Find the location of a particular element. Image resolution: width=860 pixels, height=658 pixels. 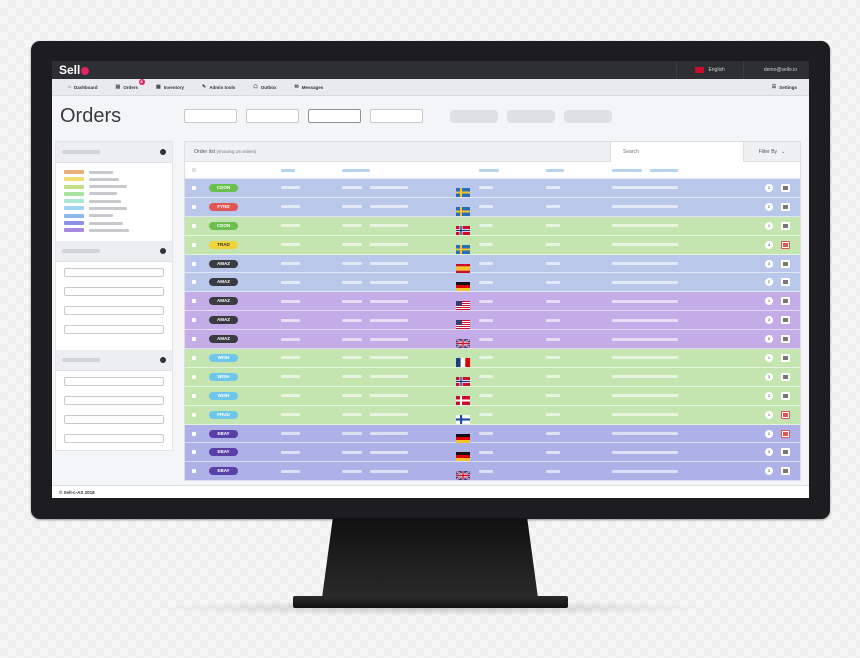

order-row: CDON 2 is located at coordinates (492, 188).